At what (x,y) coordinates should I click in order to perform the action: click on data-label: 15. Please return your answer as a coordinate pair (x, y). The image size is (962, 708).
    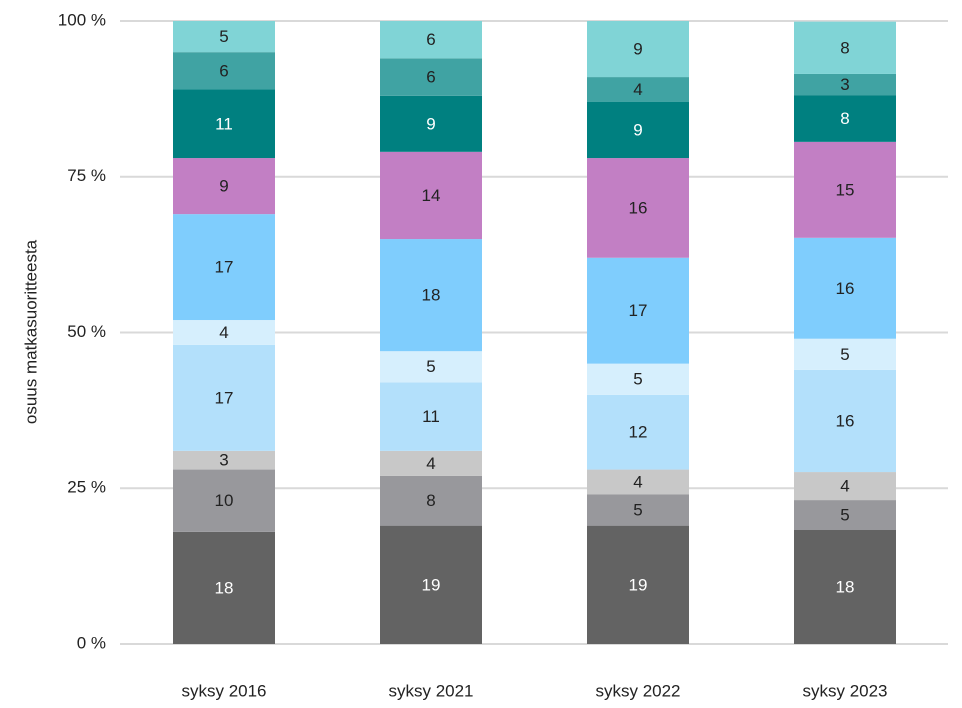
    Looking at the image, I should click on (845, 189).